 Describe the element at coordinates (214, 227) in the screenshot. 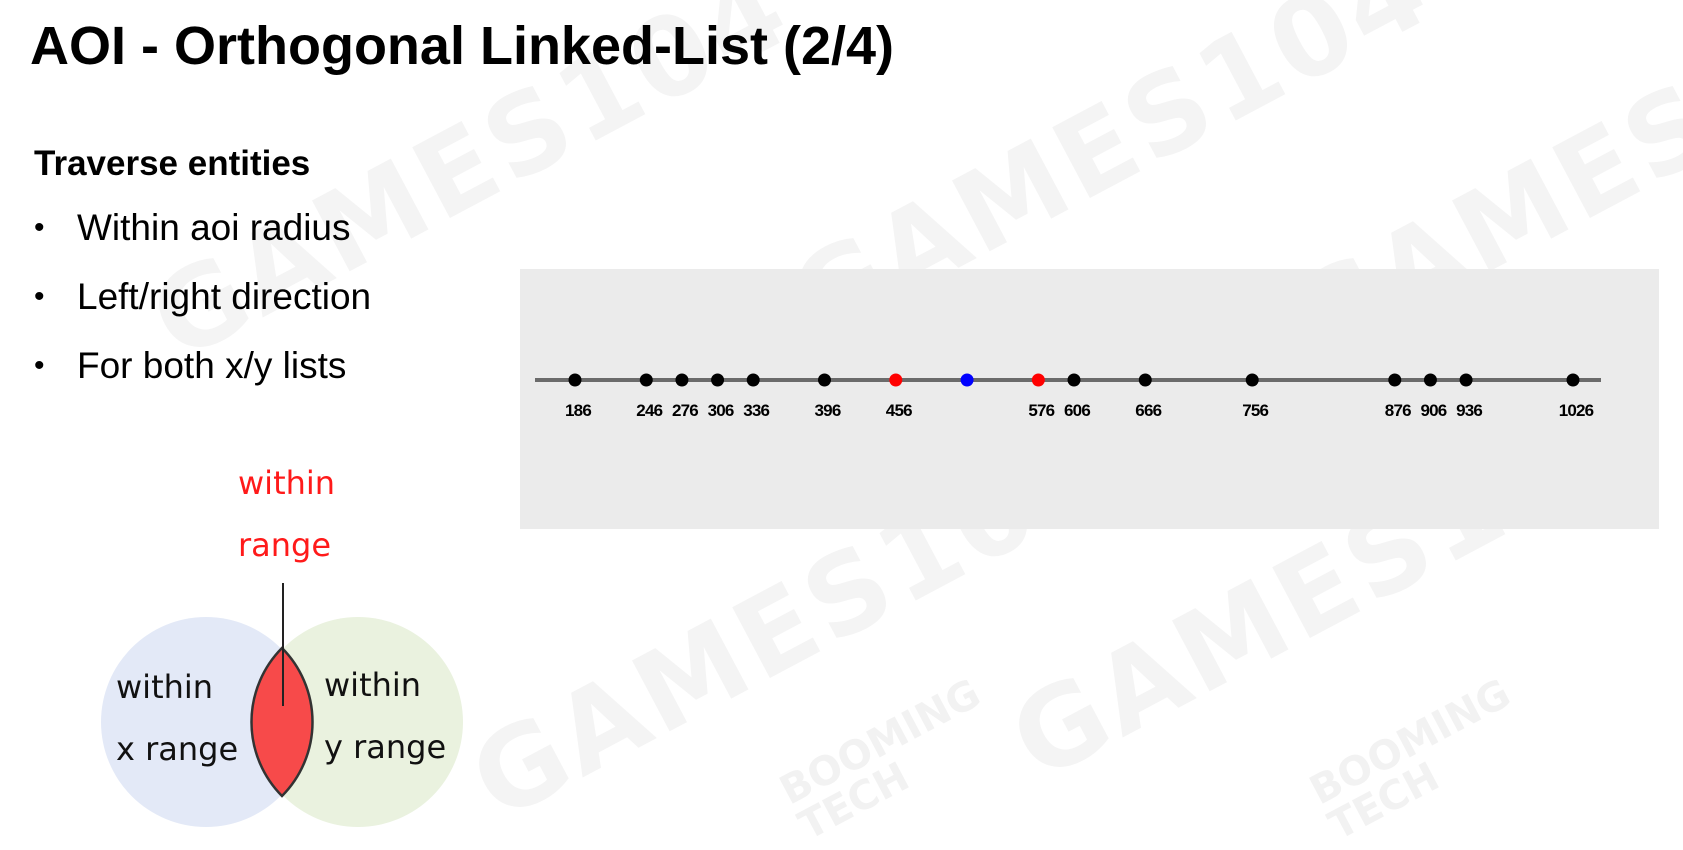

I see `bullet-text: Within aoi radius` at that location.